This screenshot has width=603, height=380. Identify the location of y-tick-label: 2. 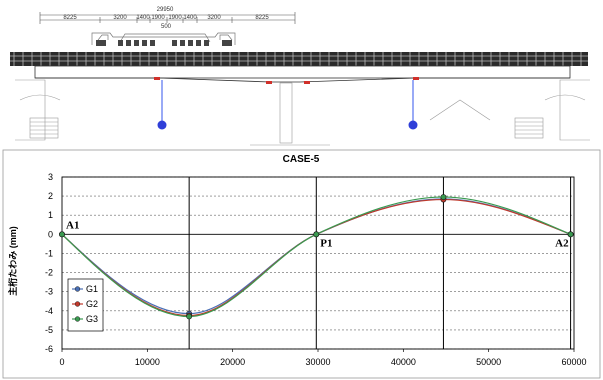
(50, 196).